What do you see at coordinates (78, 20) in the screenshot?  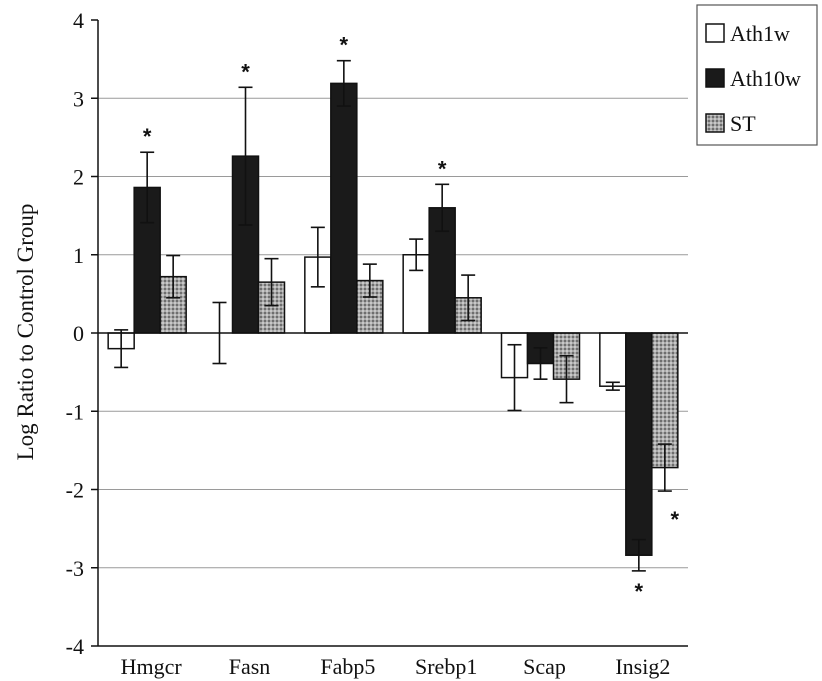 I see `y-tick-label: 4` at bounding box center [78, 20].